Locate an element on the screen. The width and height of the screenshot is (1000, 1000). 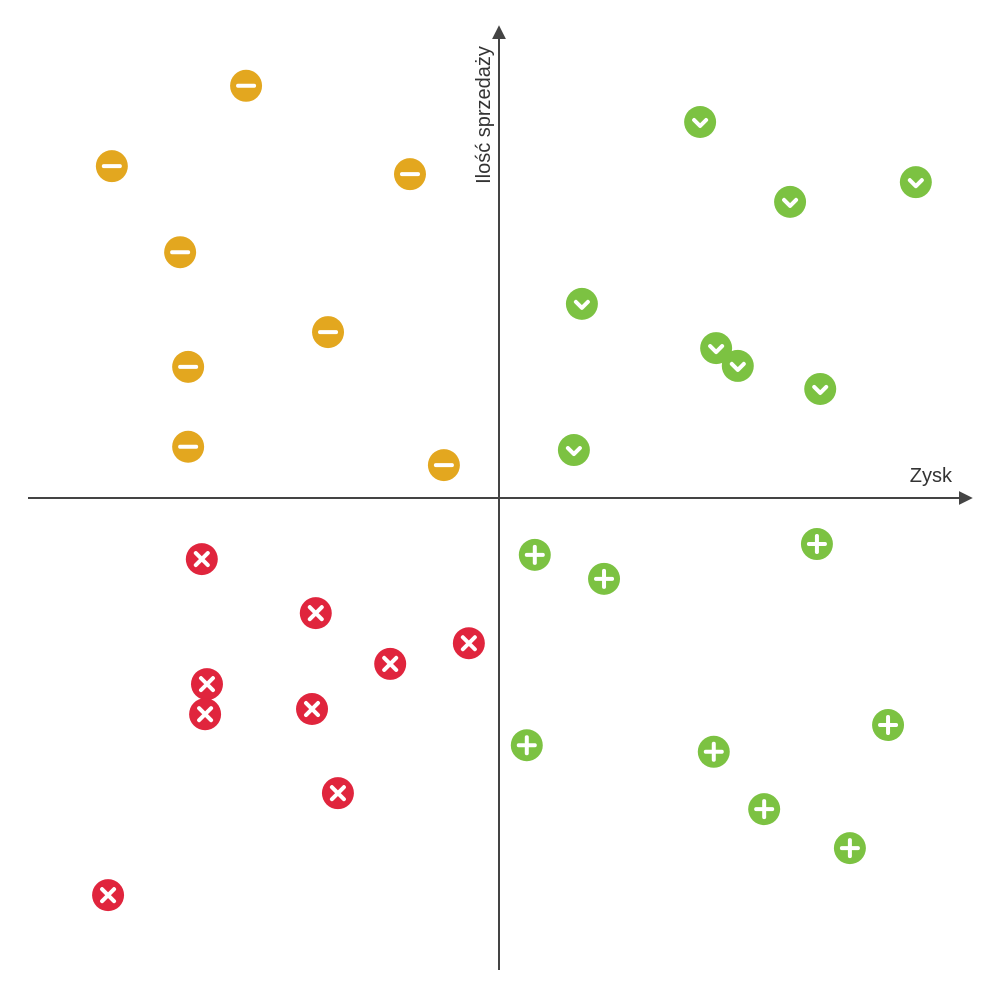
y-axis-label: Ilość sprzedaży is located at coordinates (484, 115).